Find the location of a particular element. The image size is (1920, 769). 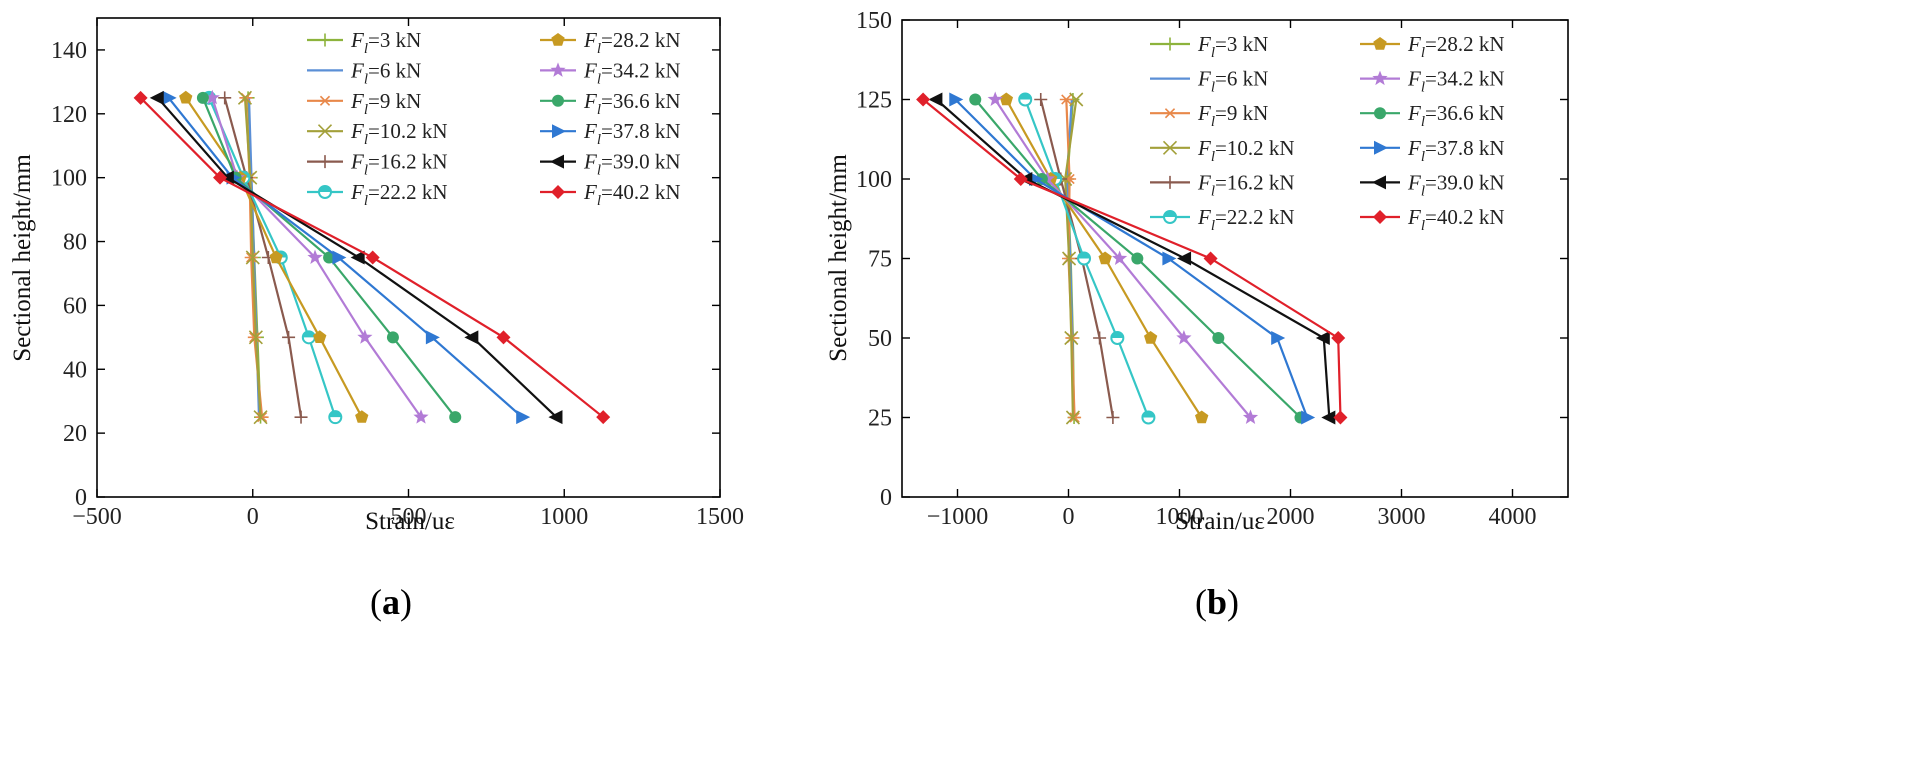

chart-b-series-8-point is located at coordinates (1137, 258).